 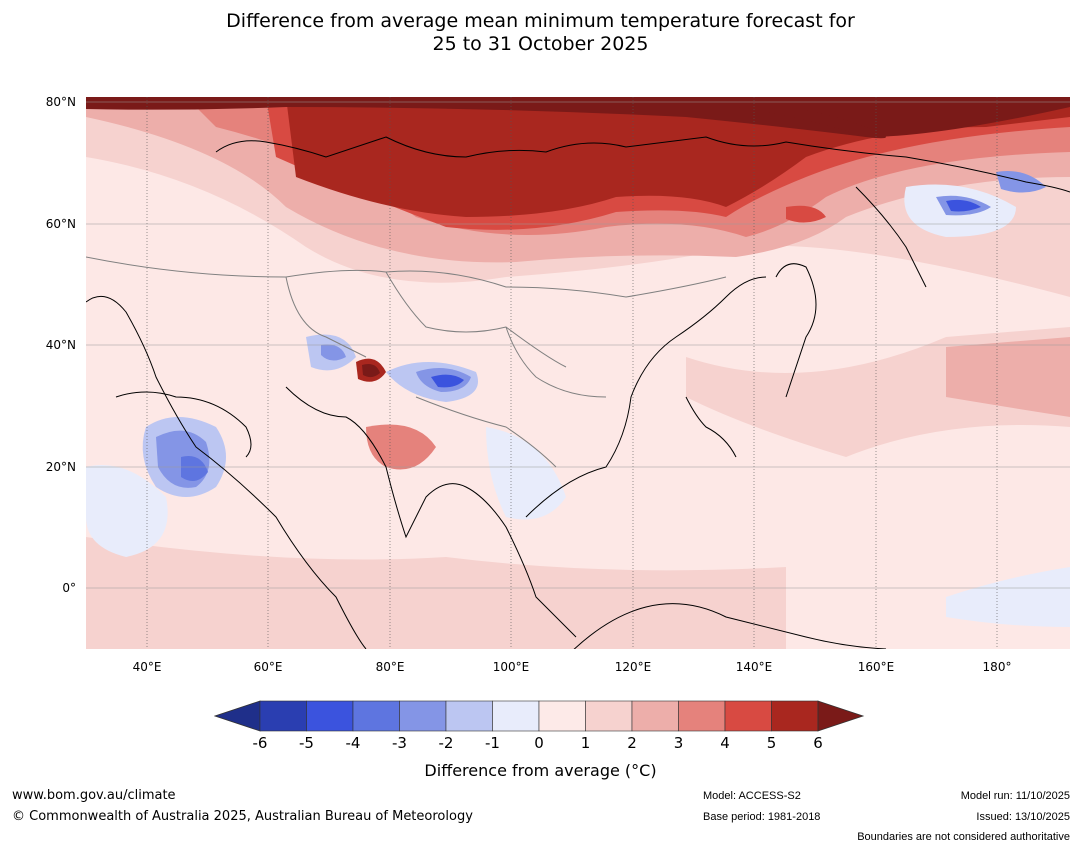 I want to click on colorbar-tick-label: 0, so click(x=539, y=743).